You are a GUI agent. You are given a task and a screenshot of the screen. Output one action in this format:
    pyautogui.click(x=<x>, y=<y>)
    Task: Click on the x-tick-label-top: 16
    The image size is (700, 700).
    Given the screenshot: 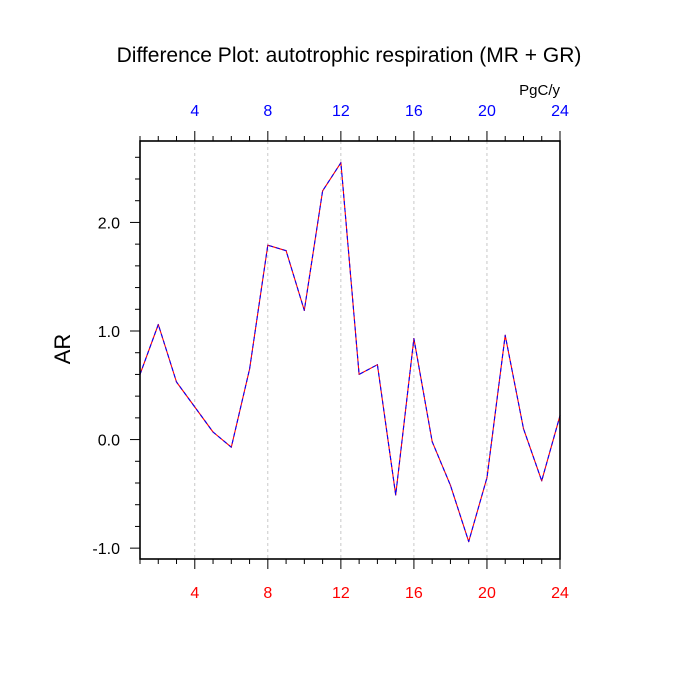 What is the action you would take?
    pyautogui.click(x=414, y=111)
    